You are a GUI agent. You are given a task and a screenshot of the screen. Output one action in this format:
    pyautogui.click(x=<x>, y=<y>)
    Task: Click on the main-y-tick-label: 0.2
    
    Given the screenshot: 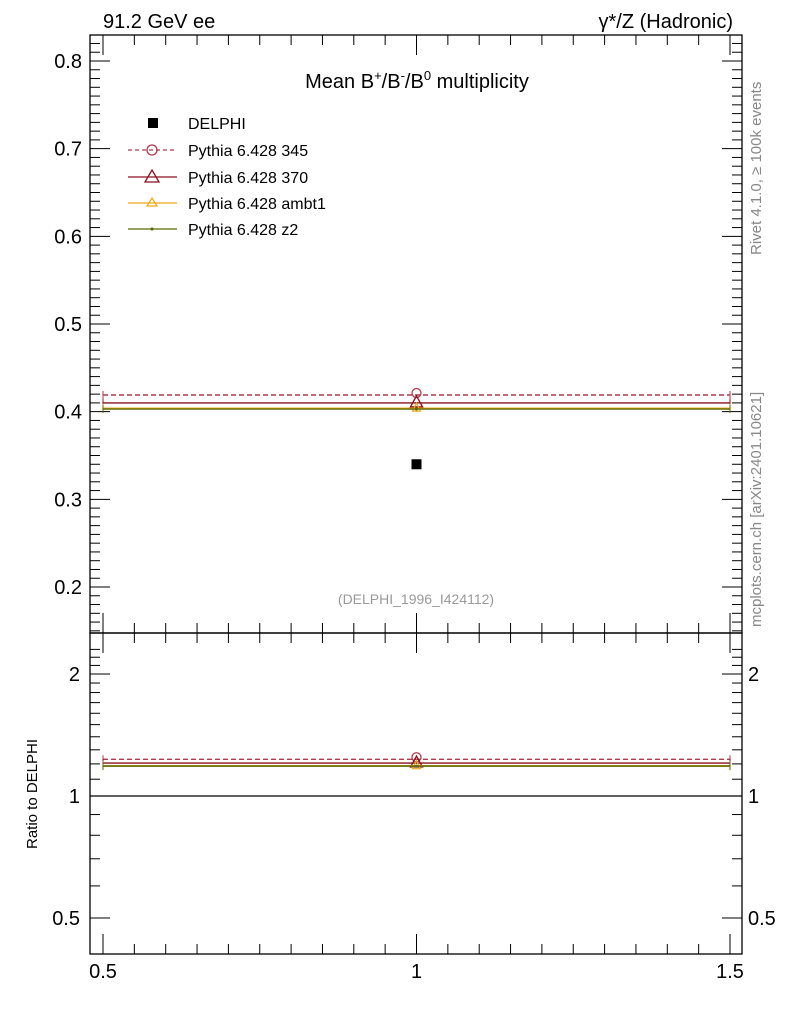 What is the action you would take?
    pyautogui.click(x=68, y=588)
    